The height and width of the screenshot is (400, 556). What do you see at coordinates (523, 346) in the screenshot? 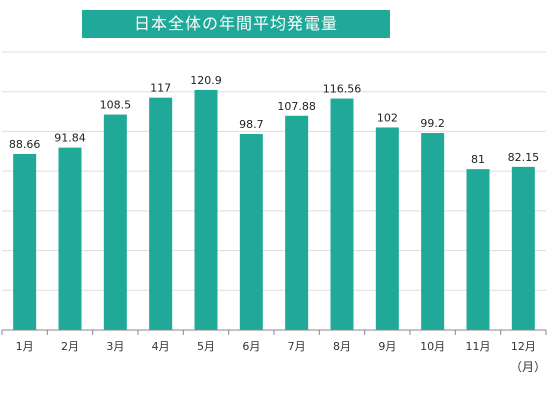
I see `x-tick-label: 12月` at bounding box center [523, 346].